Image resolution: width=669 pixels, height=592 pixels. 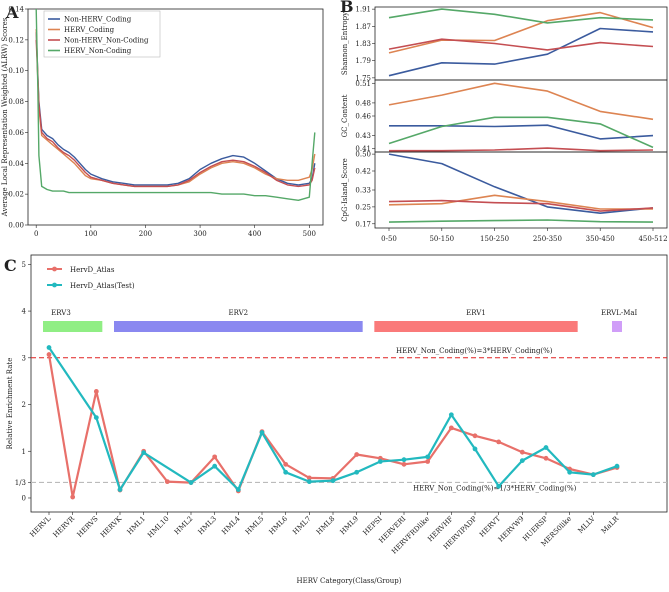 I want to click on y-tick-label: 4, so click(x=24, y=312).